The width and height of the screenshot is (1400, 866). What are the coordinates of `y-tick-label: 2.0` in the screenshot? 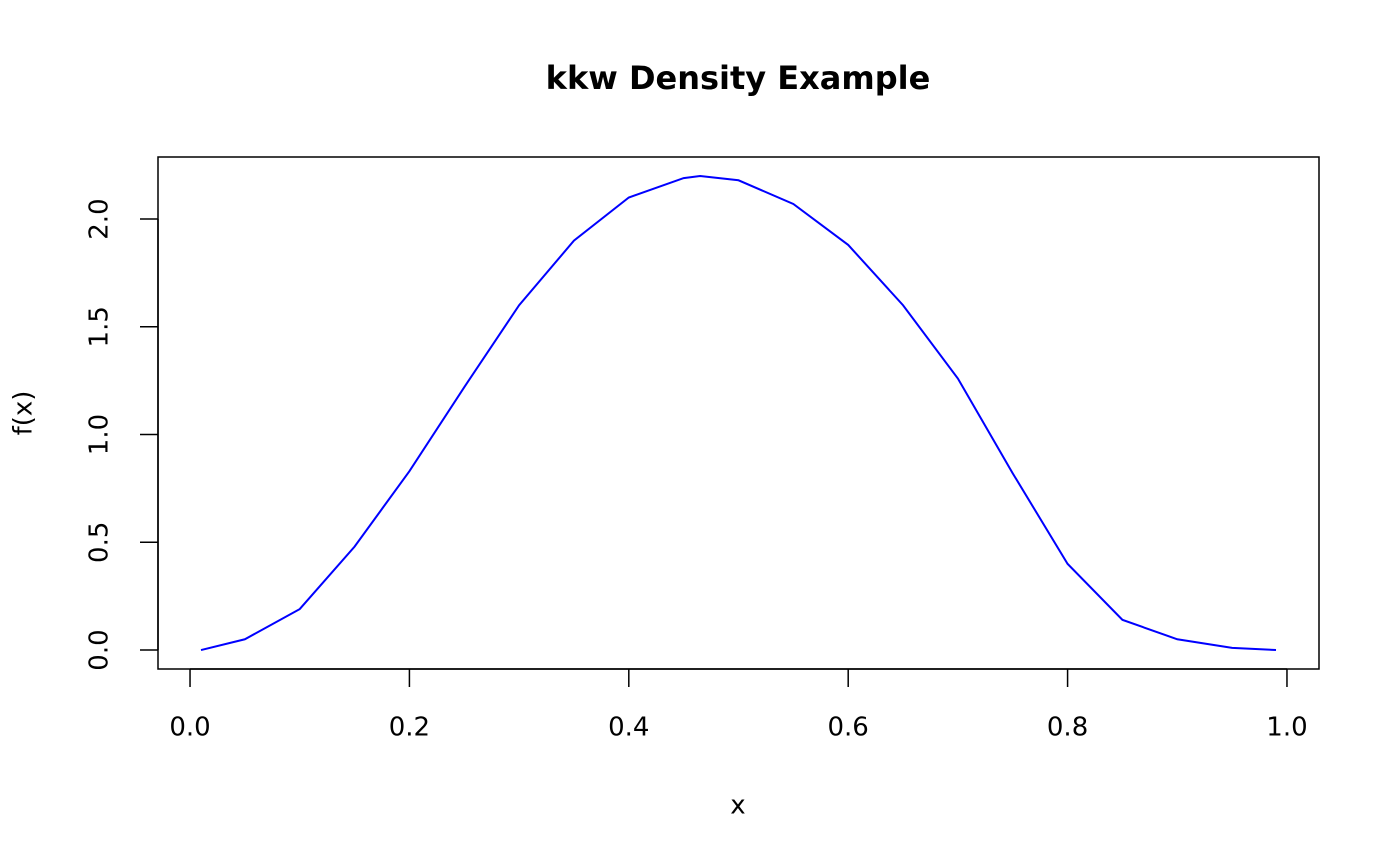 It's located at (100, 218).